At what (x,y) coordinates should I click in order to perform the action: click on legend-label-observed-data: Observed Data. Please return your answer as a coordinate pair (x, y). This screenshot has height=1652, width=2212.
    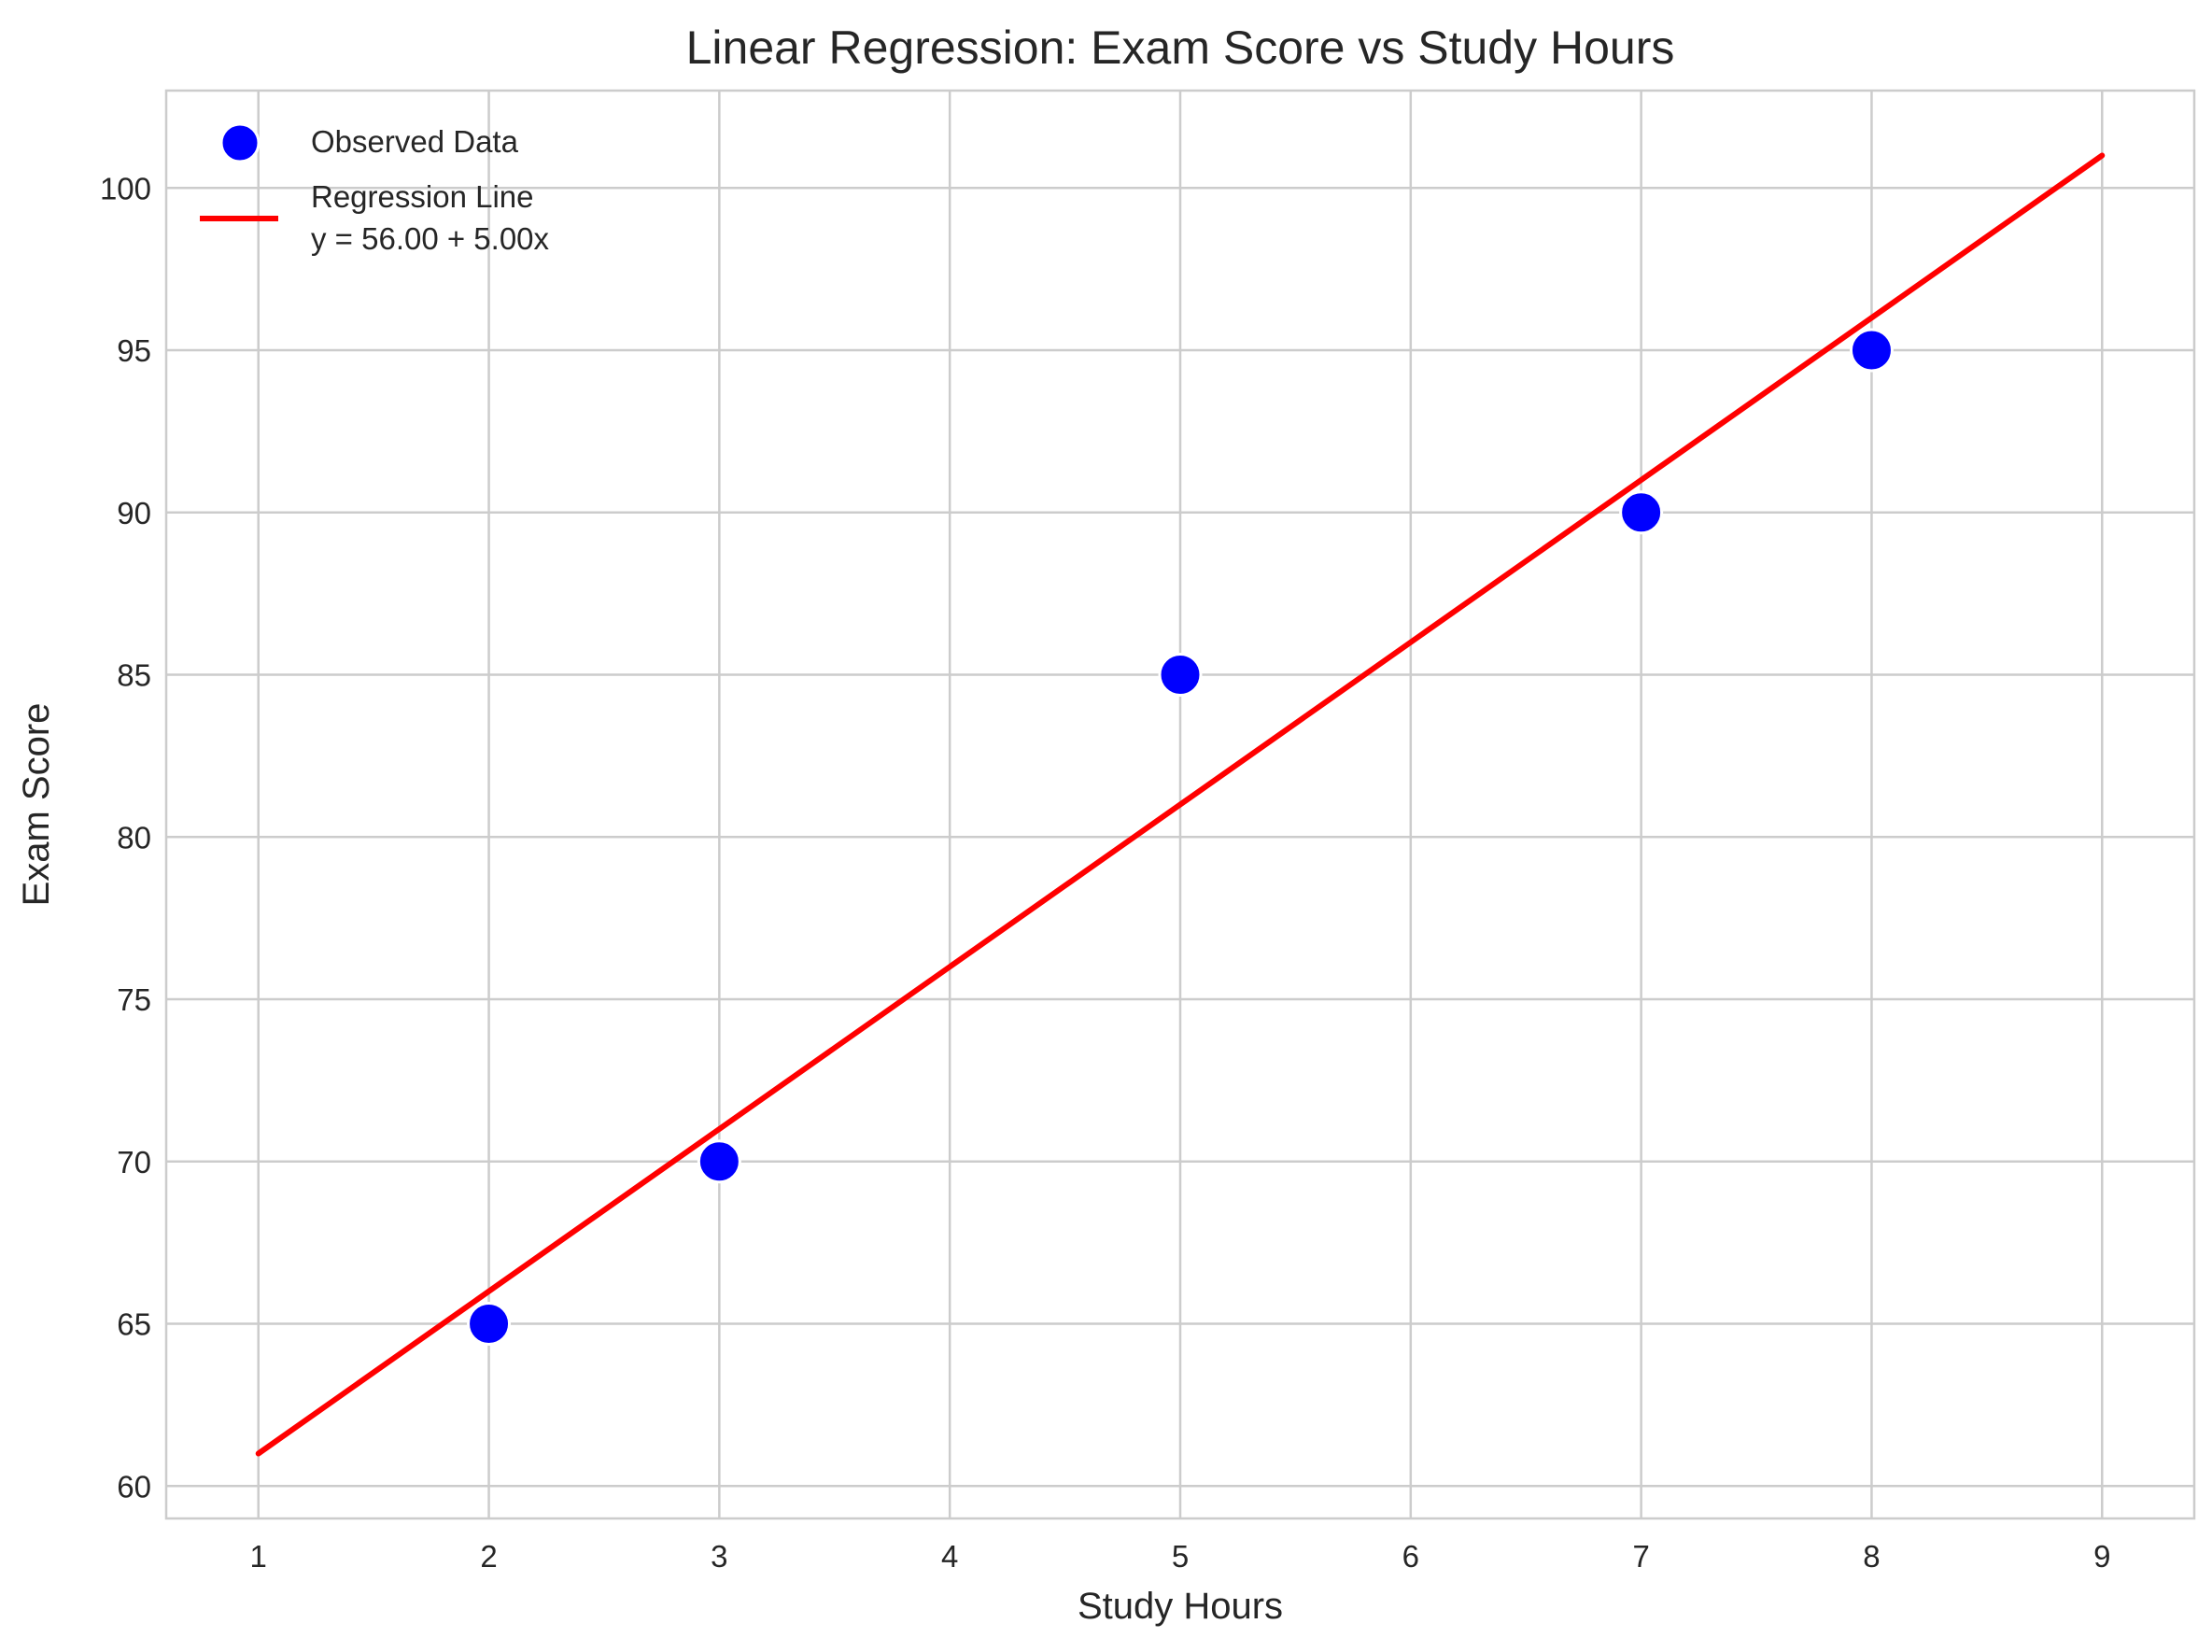
    Looking at the image, I should click on (415, 141).